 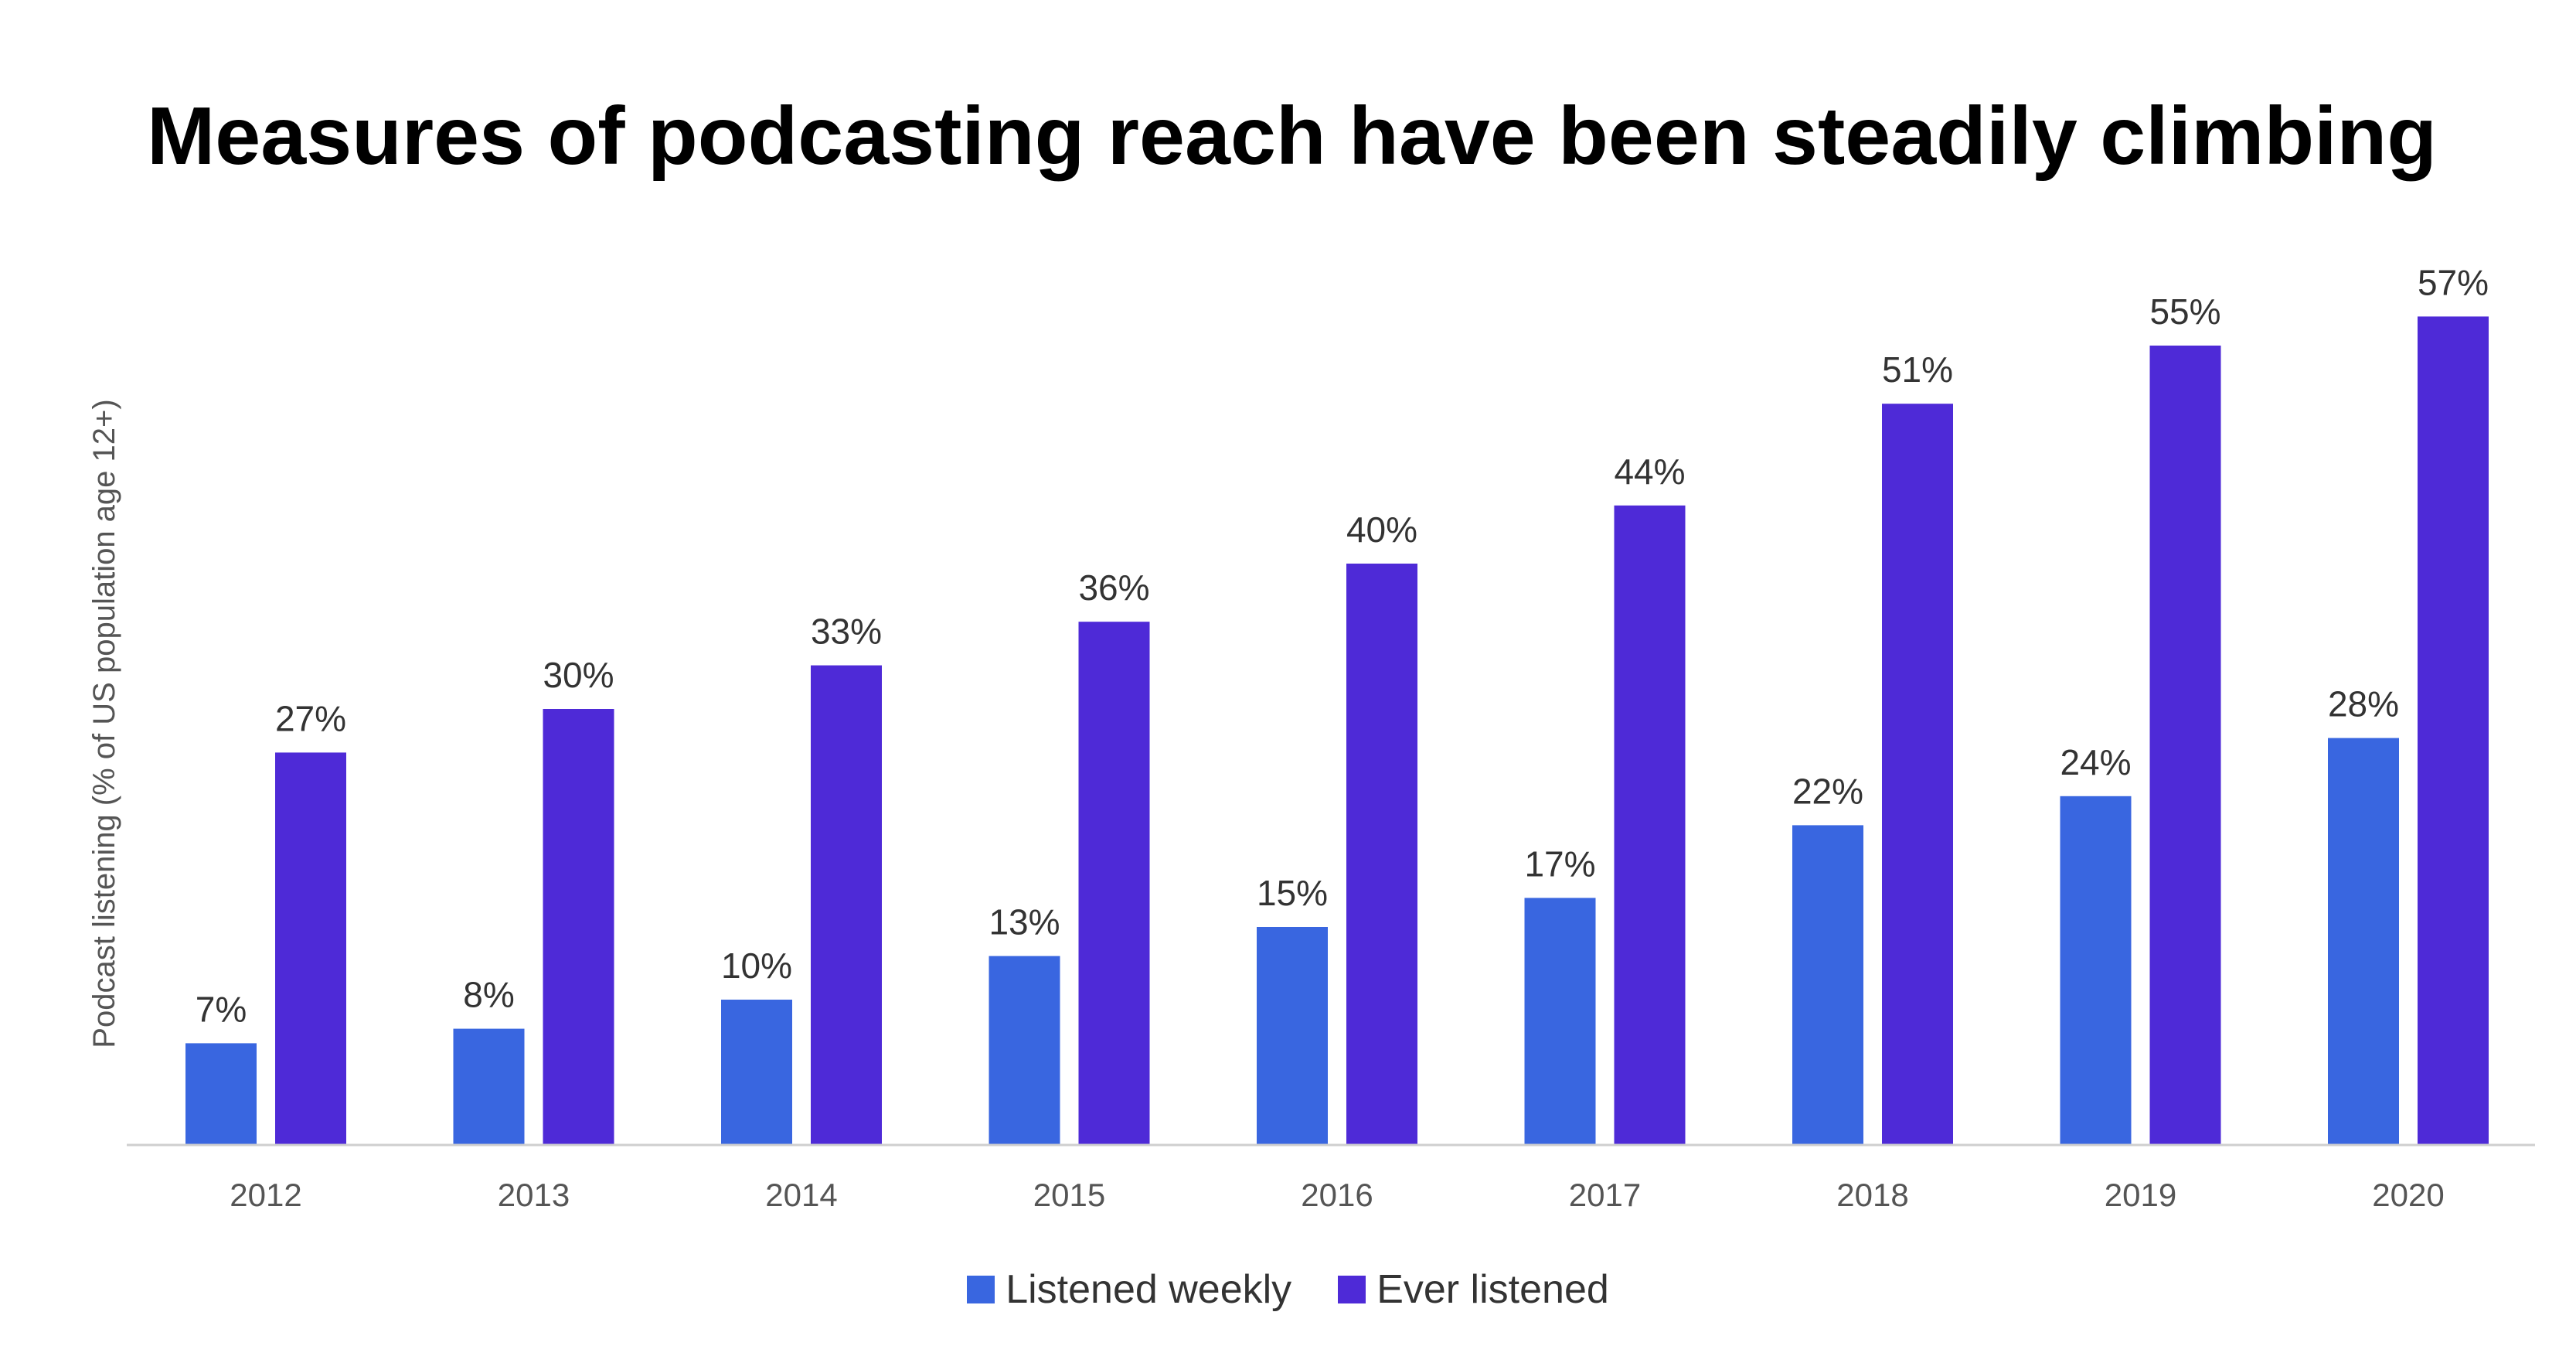 I want to click on bar-listened-weekly-2014, so click(x=756, y=1072).